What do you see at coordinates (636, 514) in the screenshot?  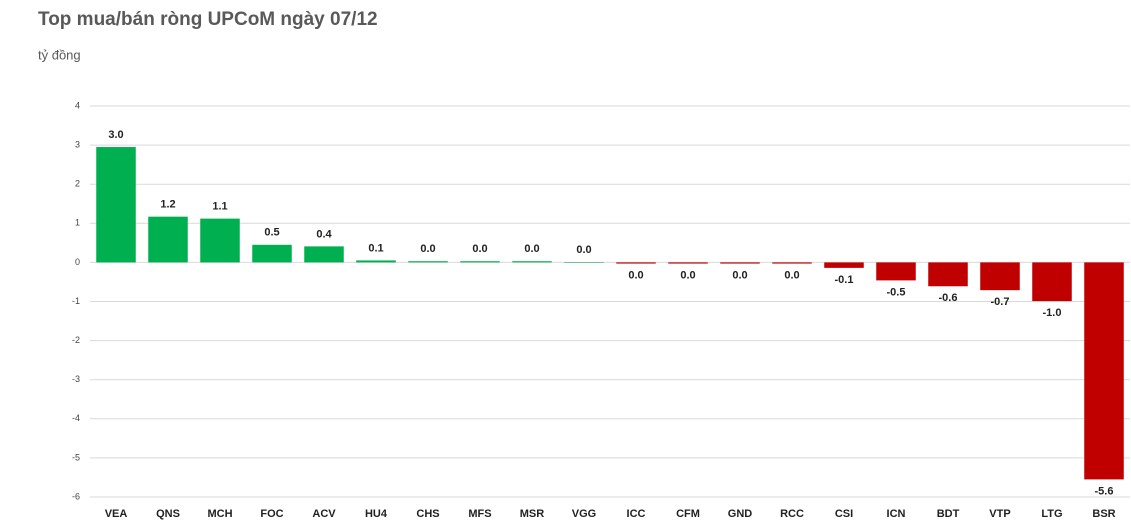 I see `x-tick-label: ICC` at bounding box center [636, 514].